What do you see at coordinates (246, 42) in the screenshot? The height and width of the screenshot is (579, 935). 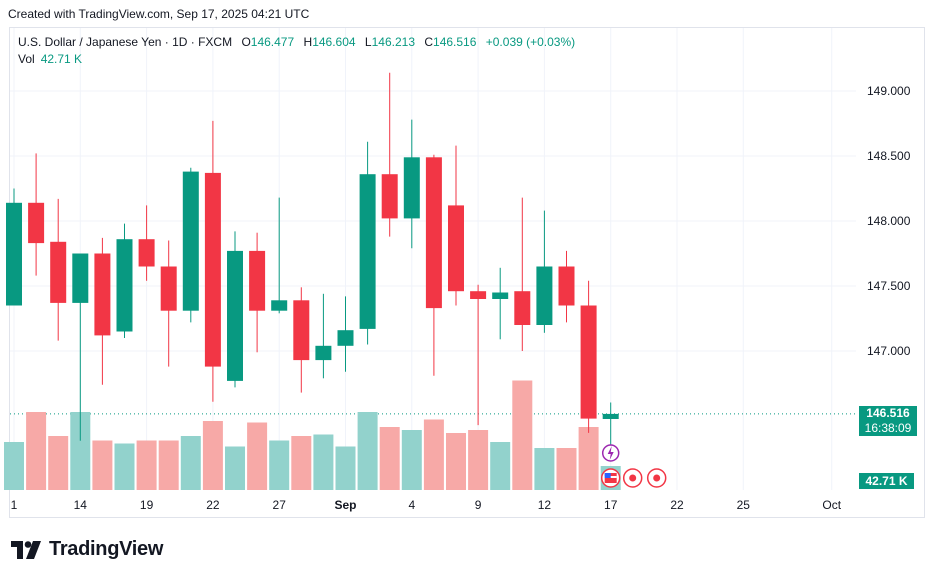 I see `open-label: O` at bounding box center [246, 42].